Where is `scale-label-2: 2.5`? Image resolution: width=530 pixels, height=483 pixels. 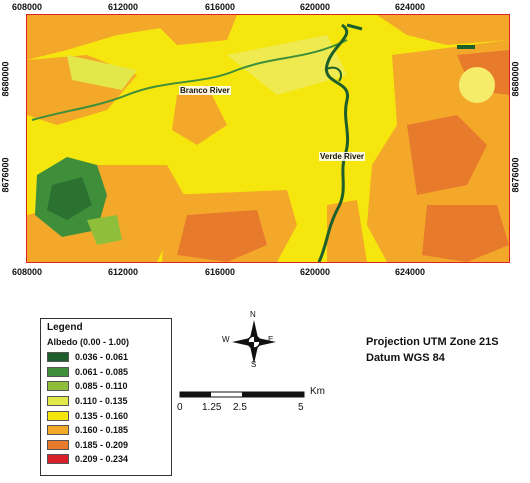
scale-label-2: 2.5 is located at coordinates (240, 407).